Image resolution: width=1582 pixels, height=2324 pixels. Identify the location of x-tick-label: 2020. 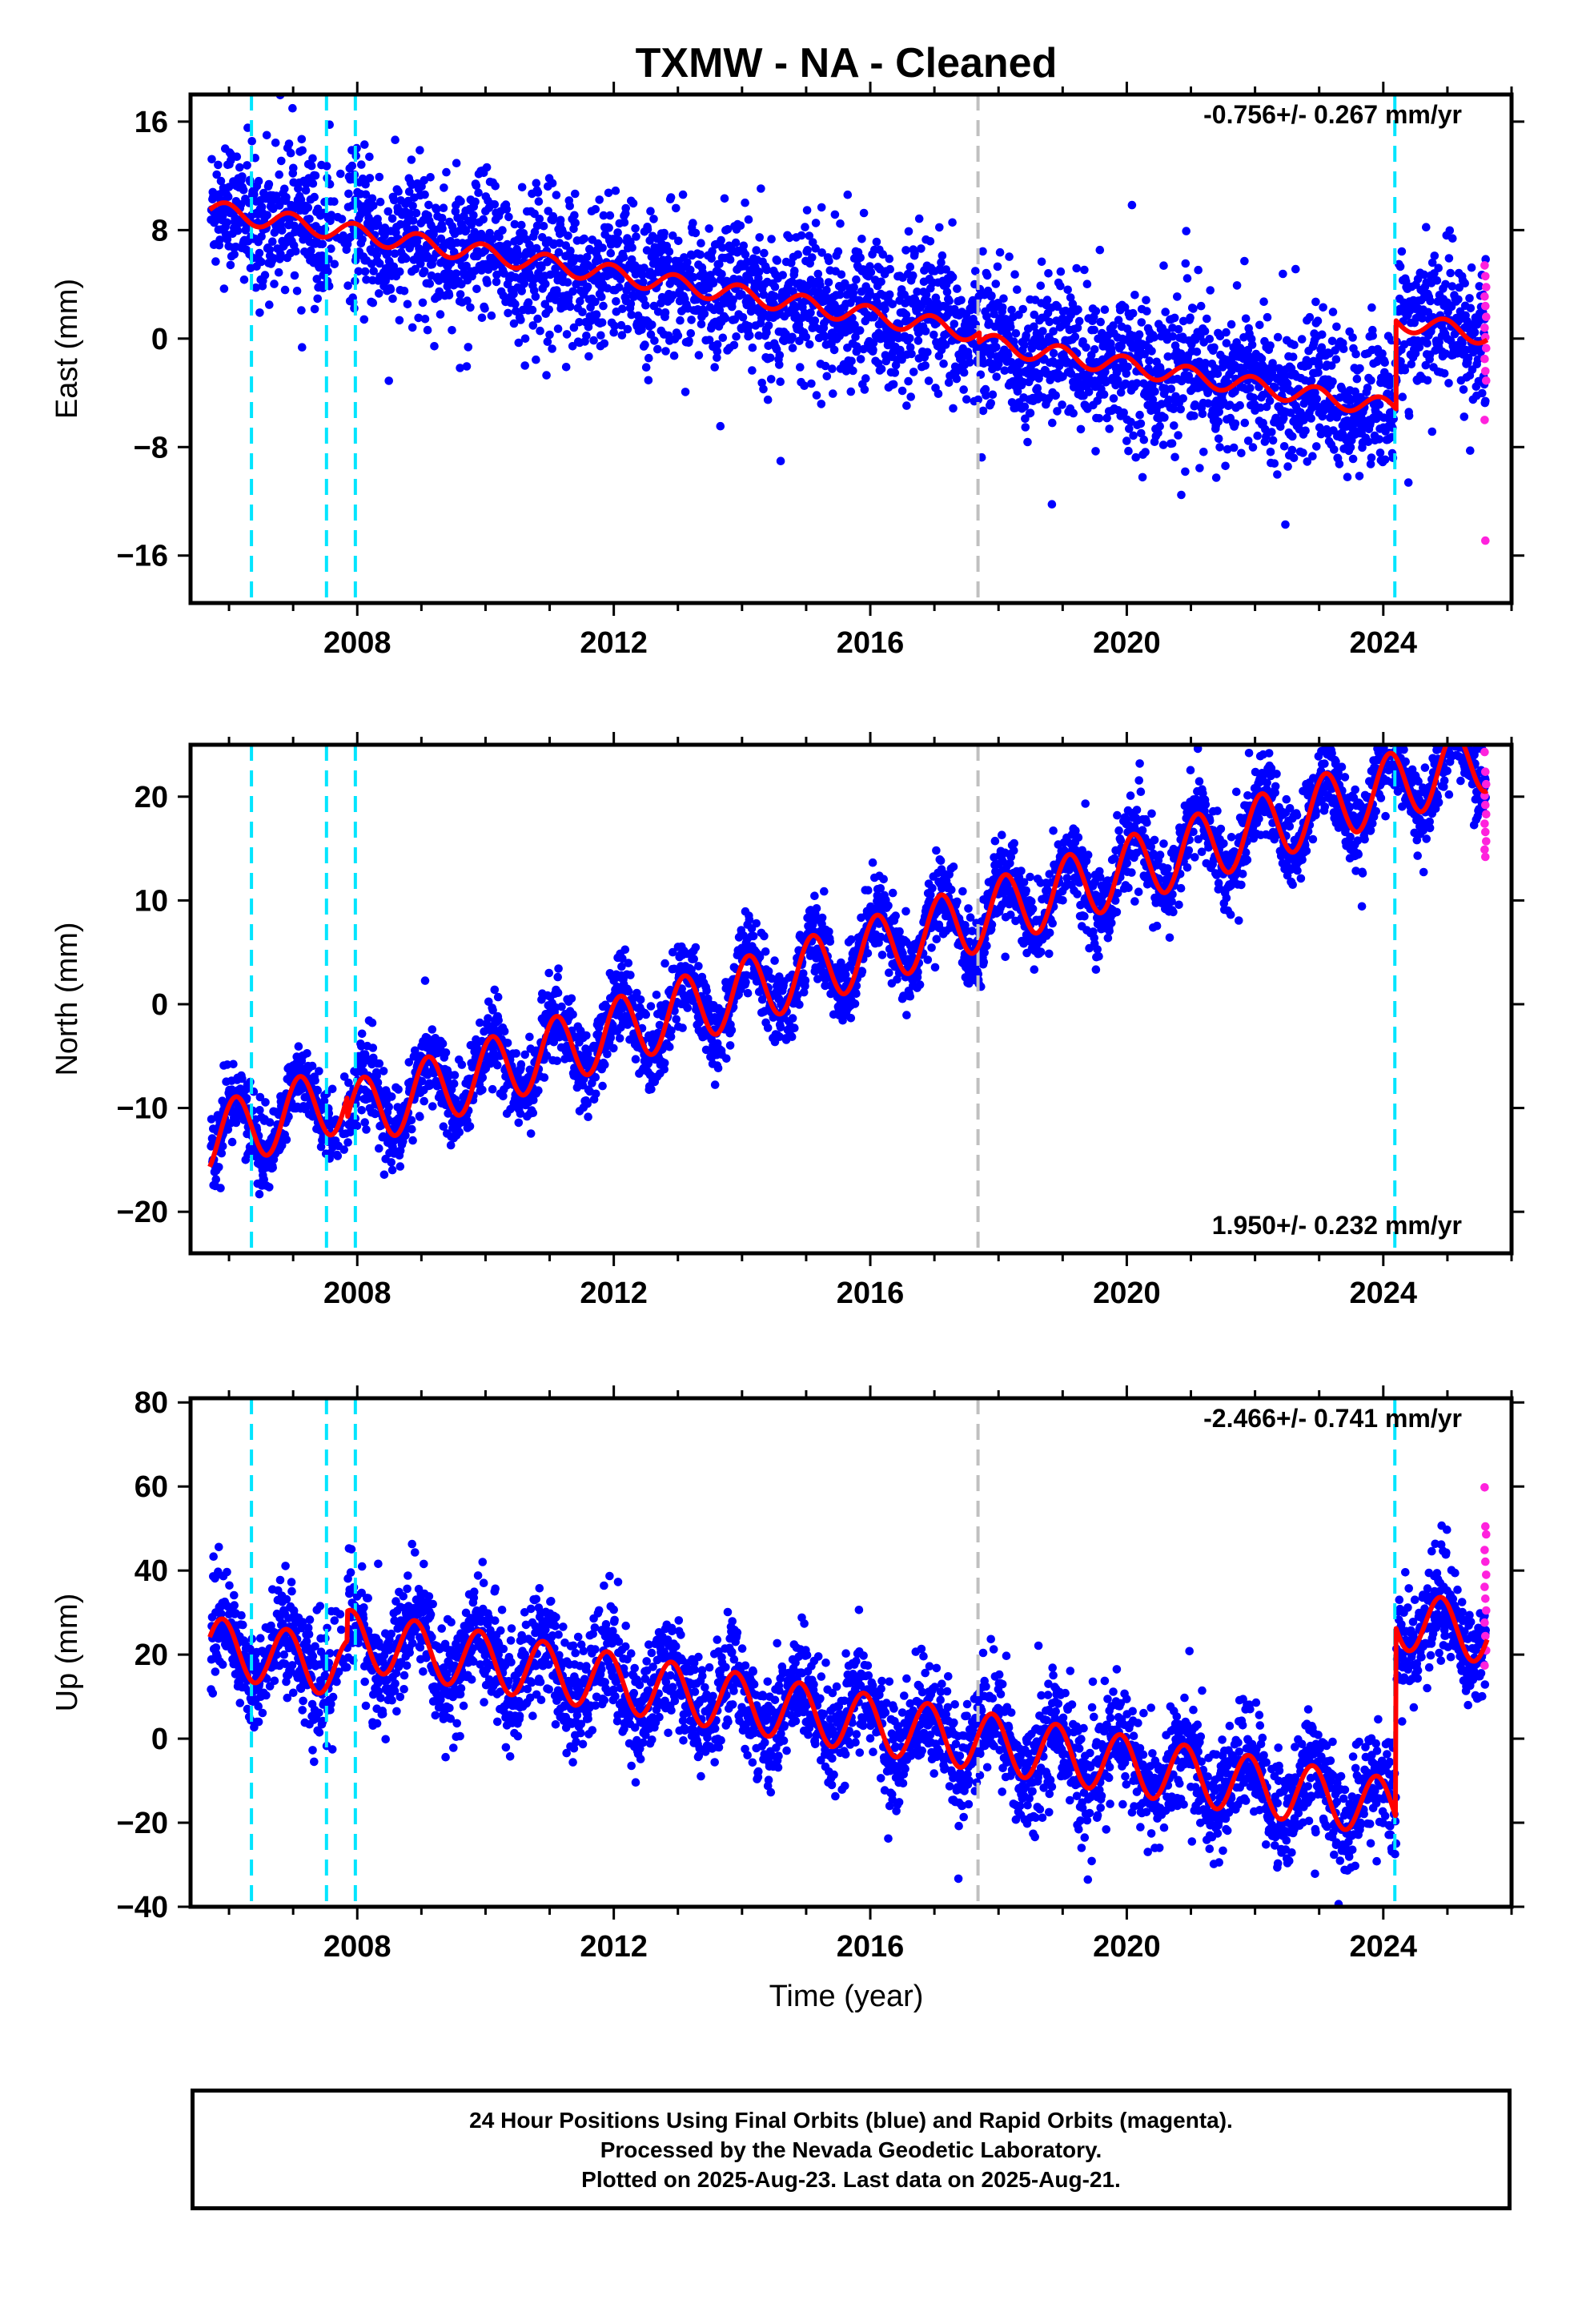
(1127, 643).